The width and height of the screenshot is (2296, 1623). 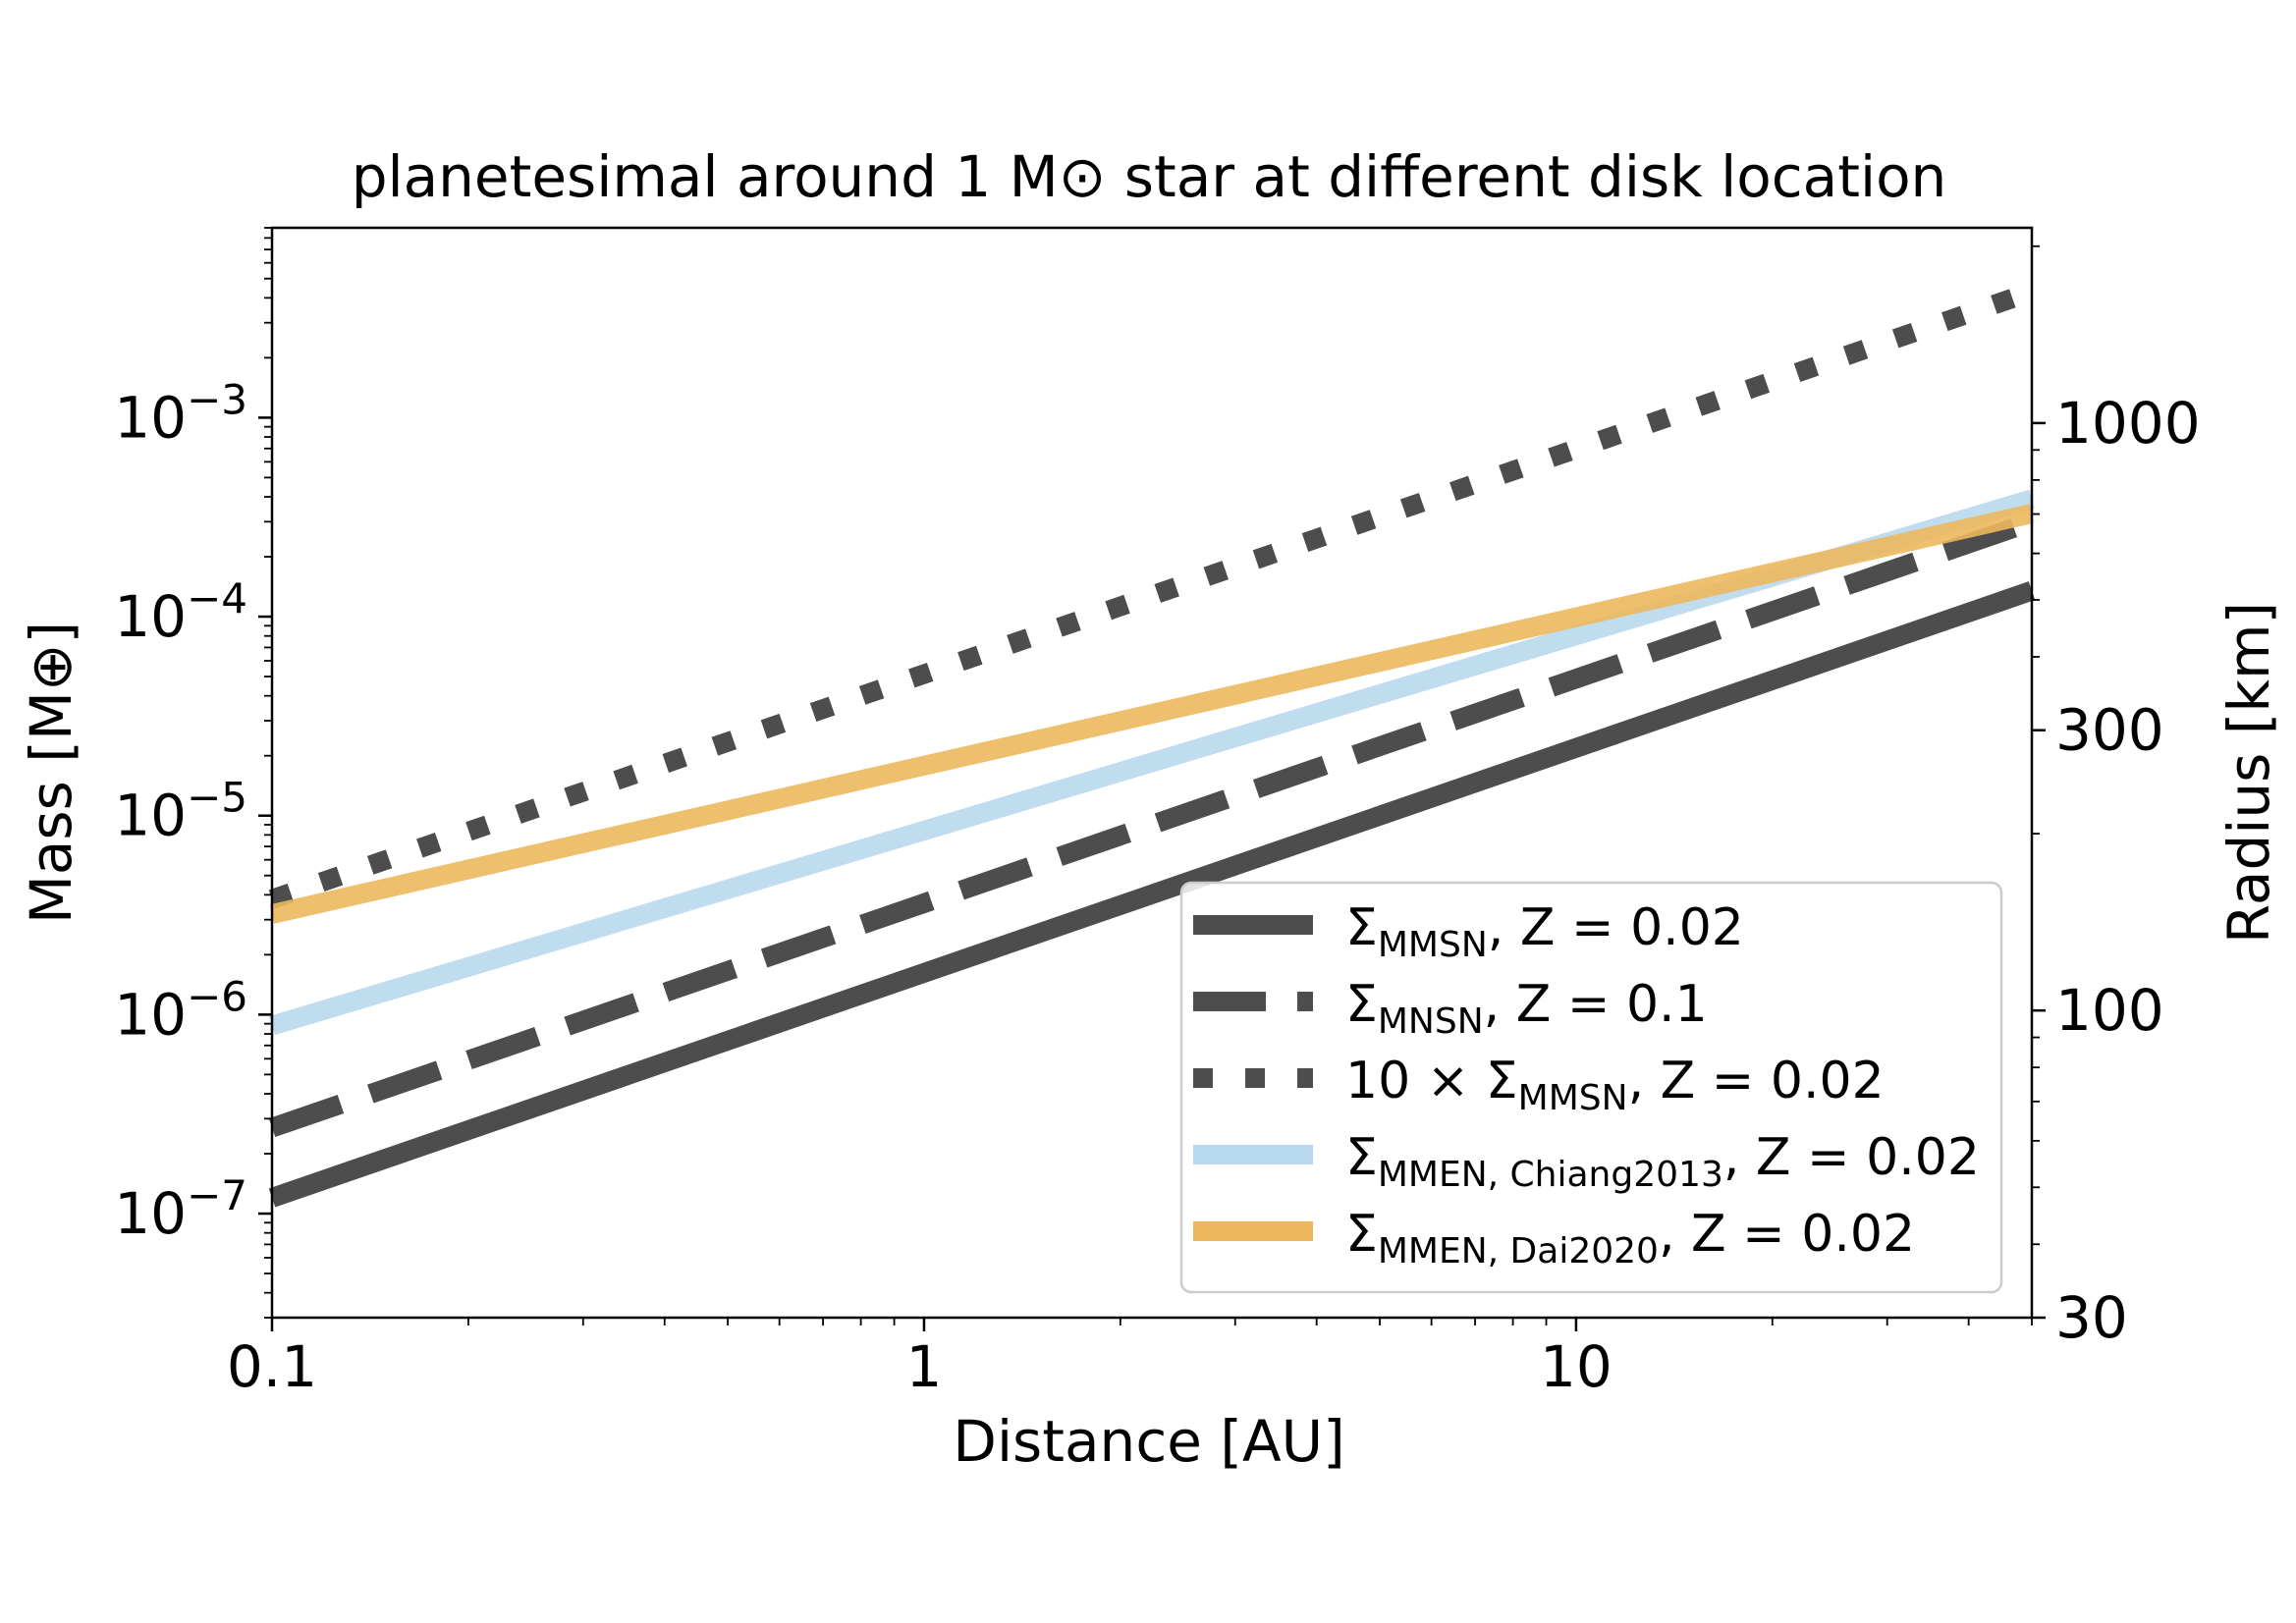 What do you see at coordinates (1662, 1161) in the screenshot?
I see `legend-label-4: ΣMMEN, Chiang2013, Z = 0.02` at bounding box center [1662, 1161].